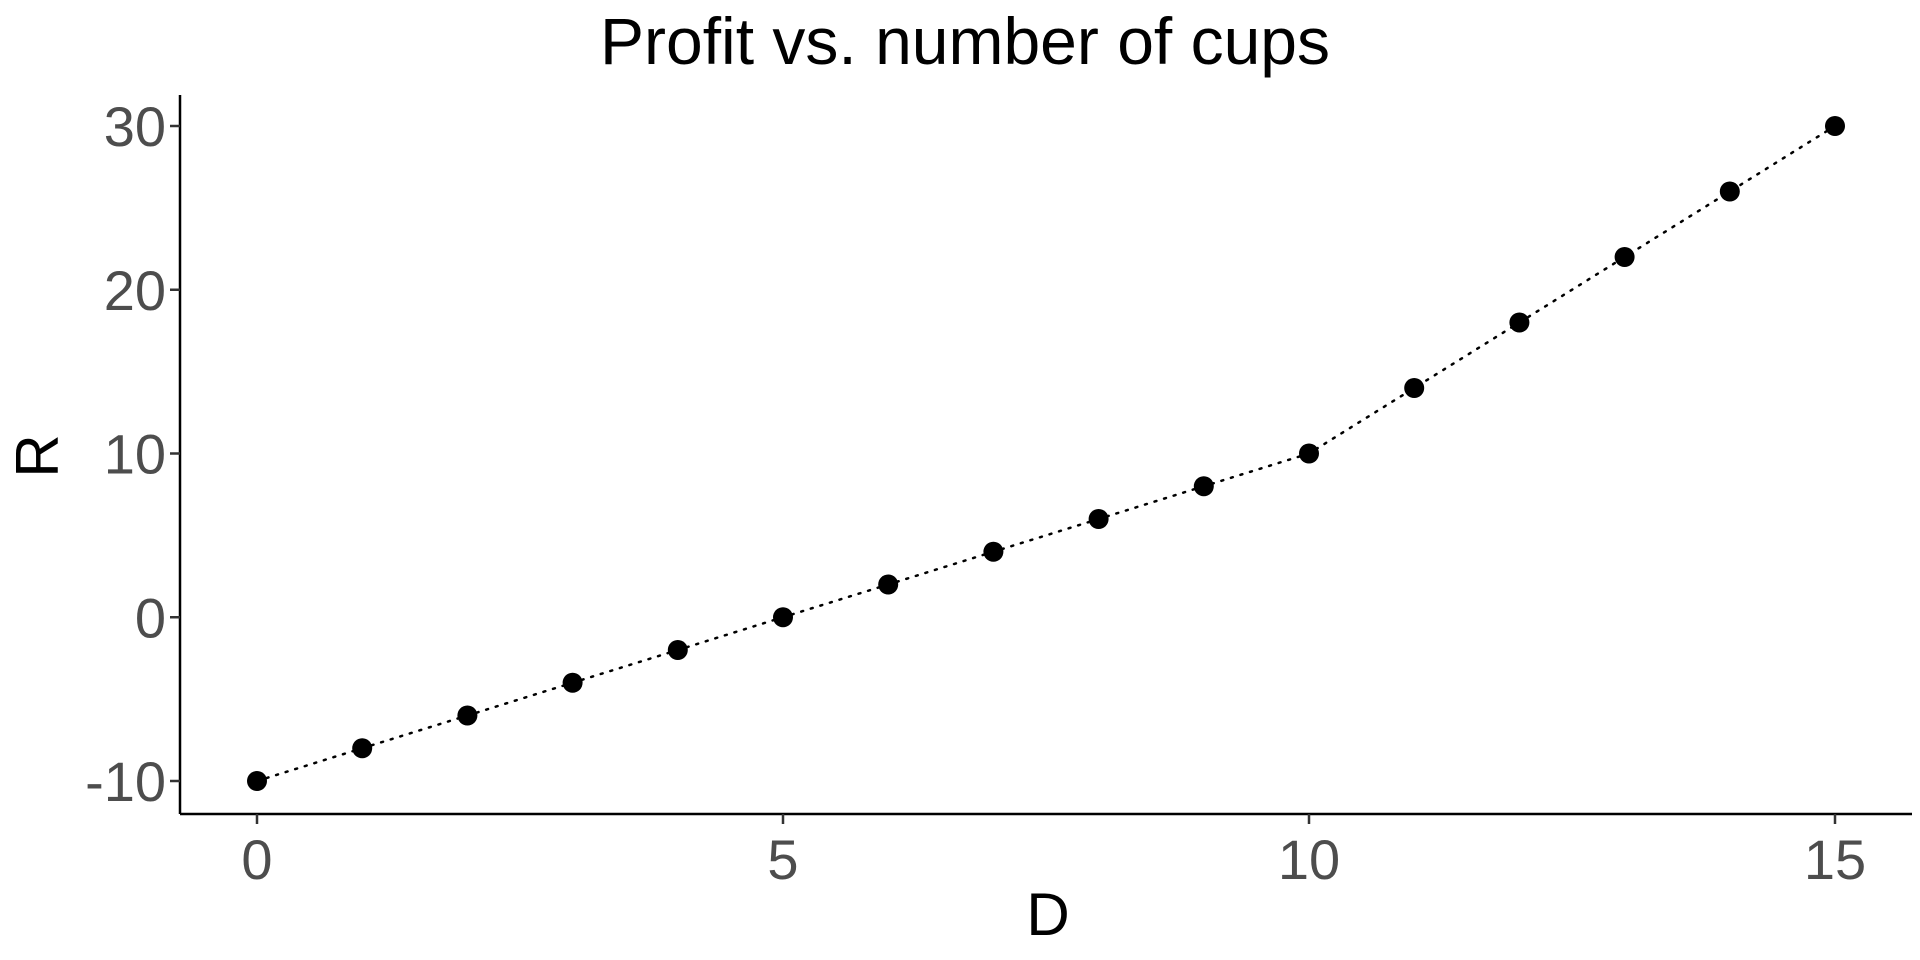  I want to click on x-tick-label: 0, so click(256, 859).